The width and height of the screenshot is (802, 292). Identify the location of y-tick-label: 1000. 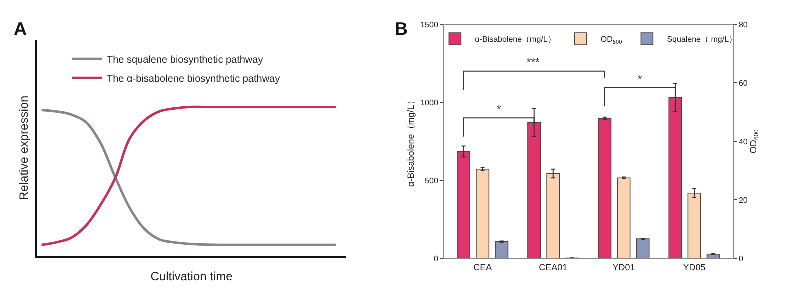
(429, 103).